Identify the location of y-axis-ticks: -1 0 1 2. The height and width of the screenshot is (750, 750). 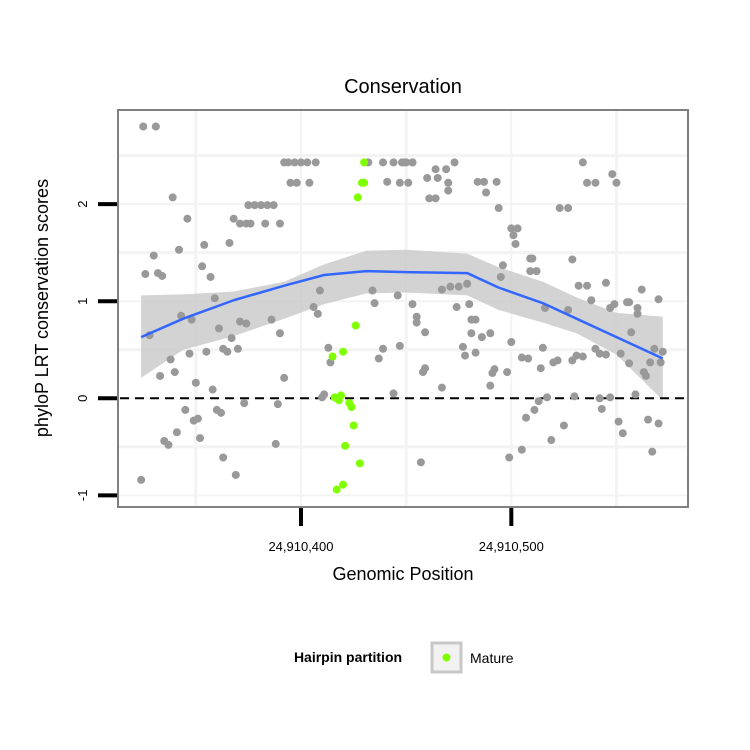
(96, 351).